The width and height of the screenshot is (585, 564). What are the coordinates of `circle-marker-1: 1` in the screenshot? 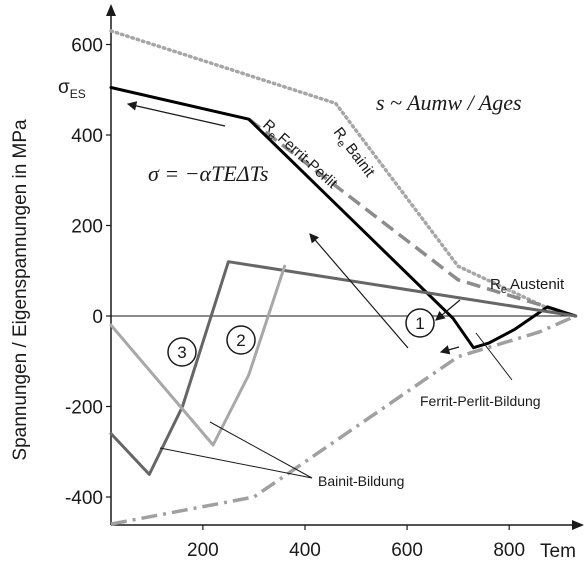 It's located at (420, 323).